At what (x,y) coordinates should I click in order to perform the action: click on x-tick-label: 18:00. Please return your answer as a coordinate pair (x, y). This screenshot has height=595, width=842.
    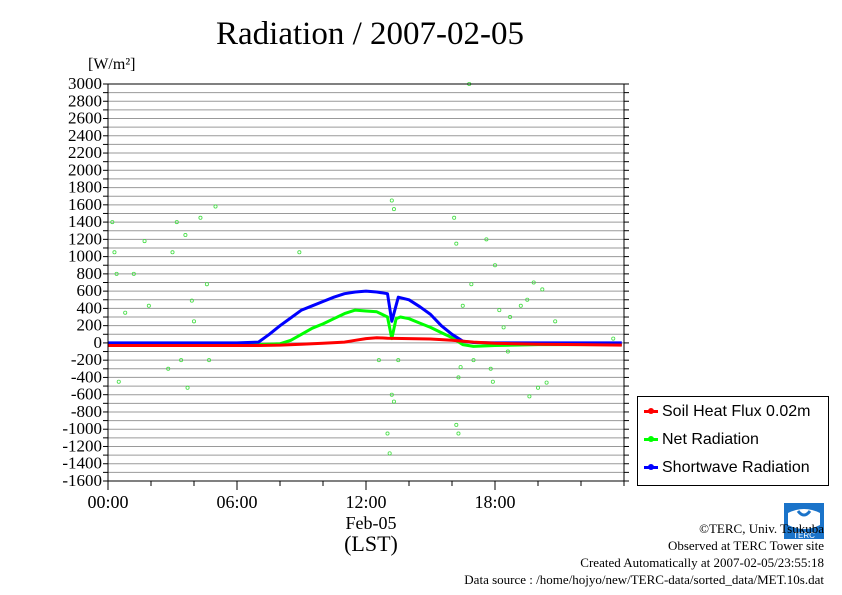
    Looking at the image, I should click on (494, 502).